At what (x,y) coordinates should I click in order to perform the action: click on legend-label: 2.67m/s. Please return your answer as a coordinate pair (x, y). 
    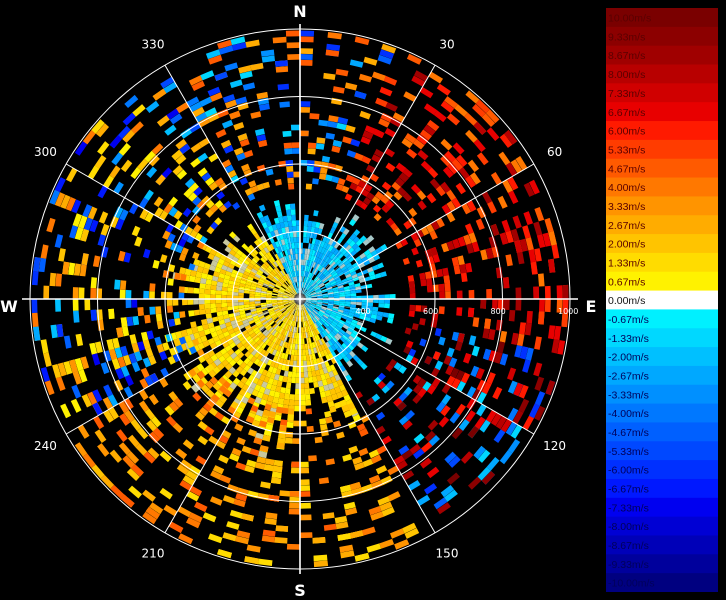
    Looking at the image, I should click on (626, 226).